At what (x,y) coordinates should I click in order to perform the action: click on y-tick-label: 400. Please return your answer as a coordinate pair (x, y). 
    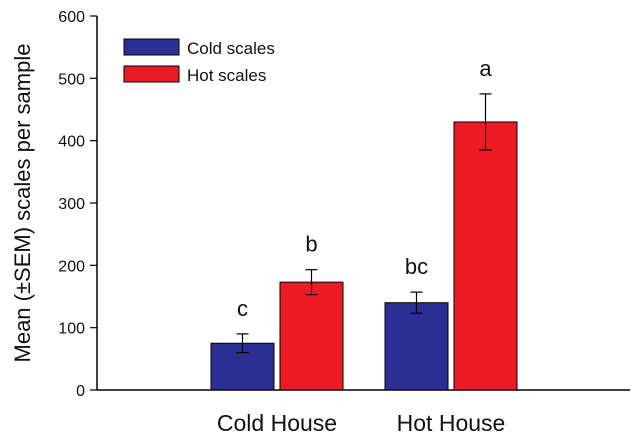
    Looking at the image, I should click on (71, 142).